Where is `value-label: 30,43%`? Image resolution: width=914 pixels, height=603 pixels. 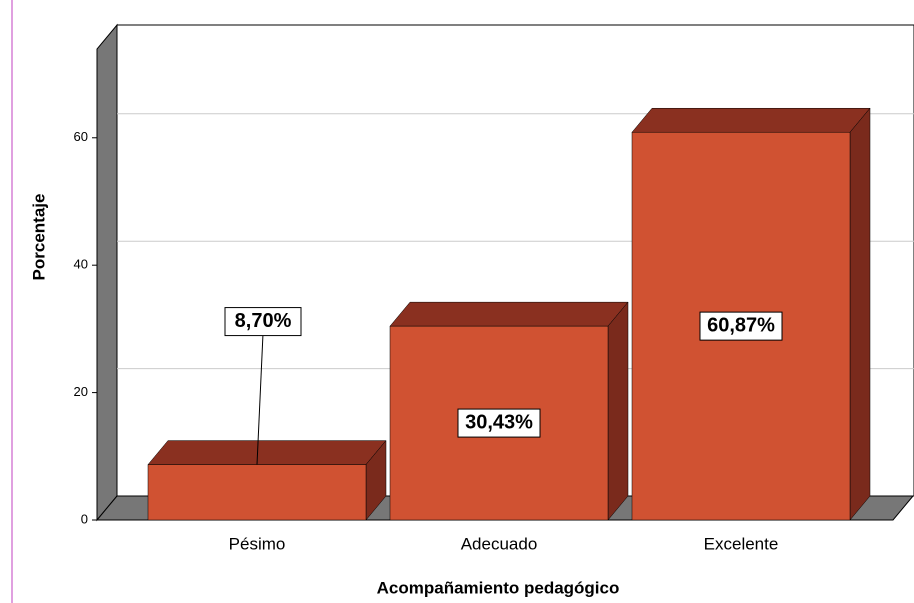
value-label: 30,43% is located at coordinates (499, 422).